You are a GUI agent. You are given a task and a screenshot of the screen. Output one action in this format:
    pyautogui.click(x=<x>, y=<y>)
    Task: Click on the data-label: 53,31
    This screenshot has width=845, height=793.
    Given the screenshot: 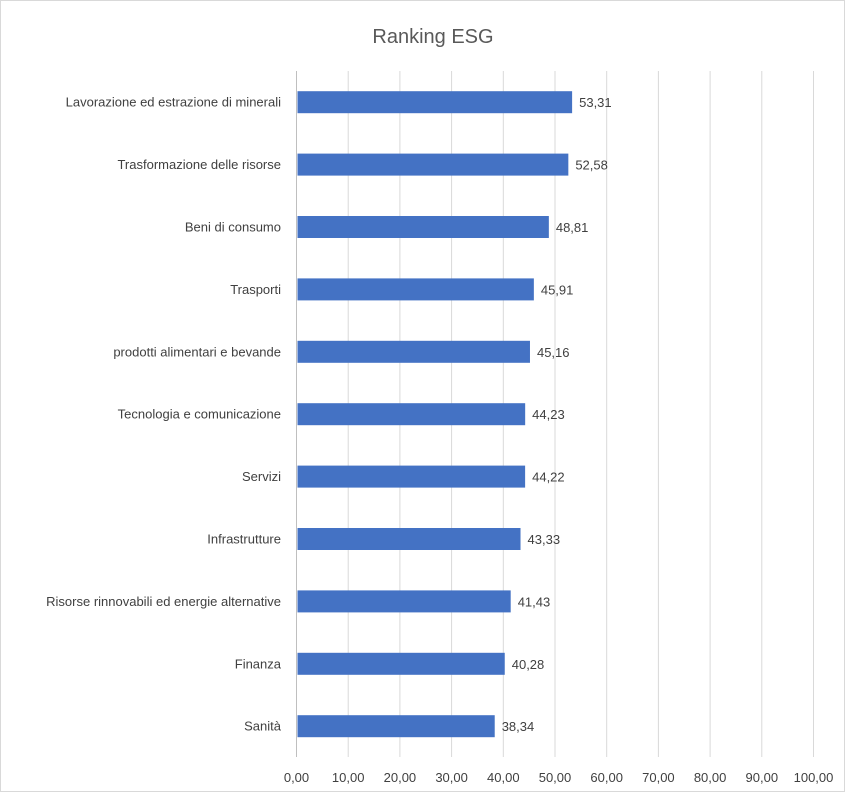 What is the action you would take?
    pyautogui.click(x=595, y=102)
    